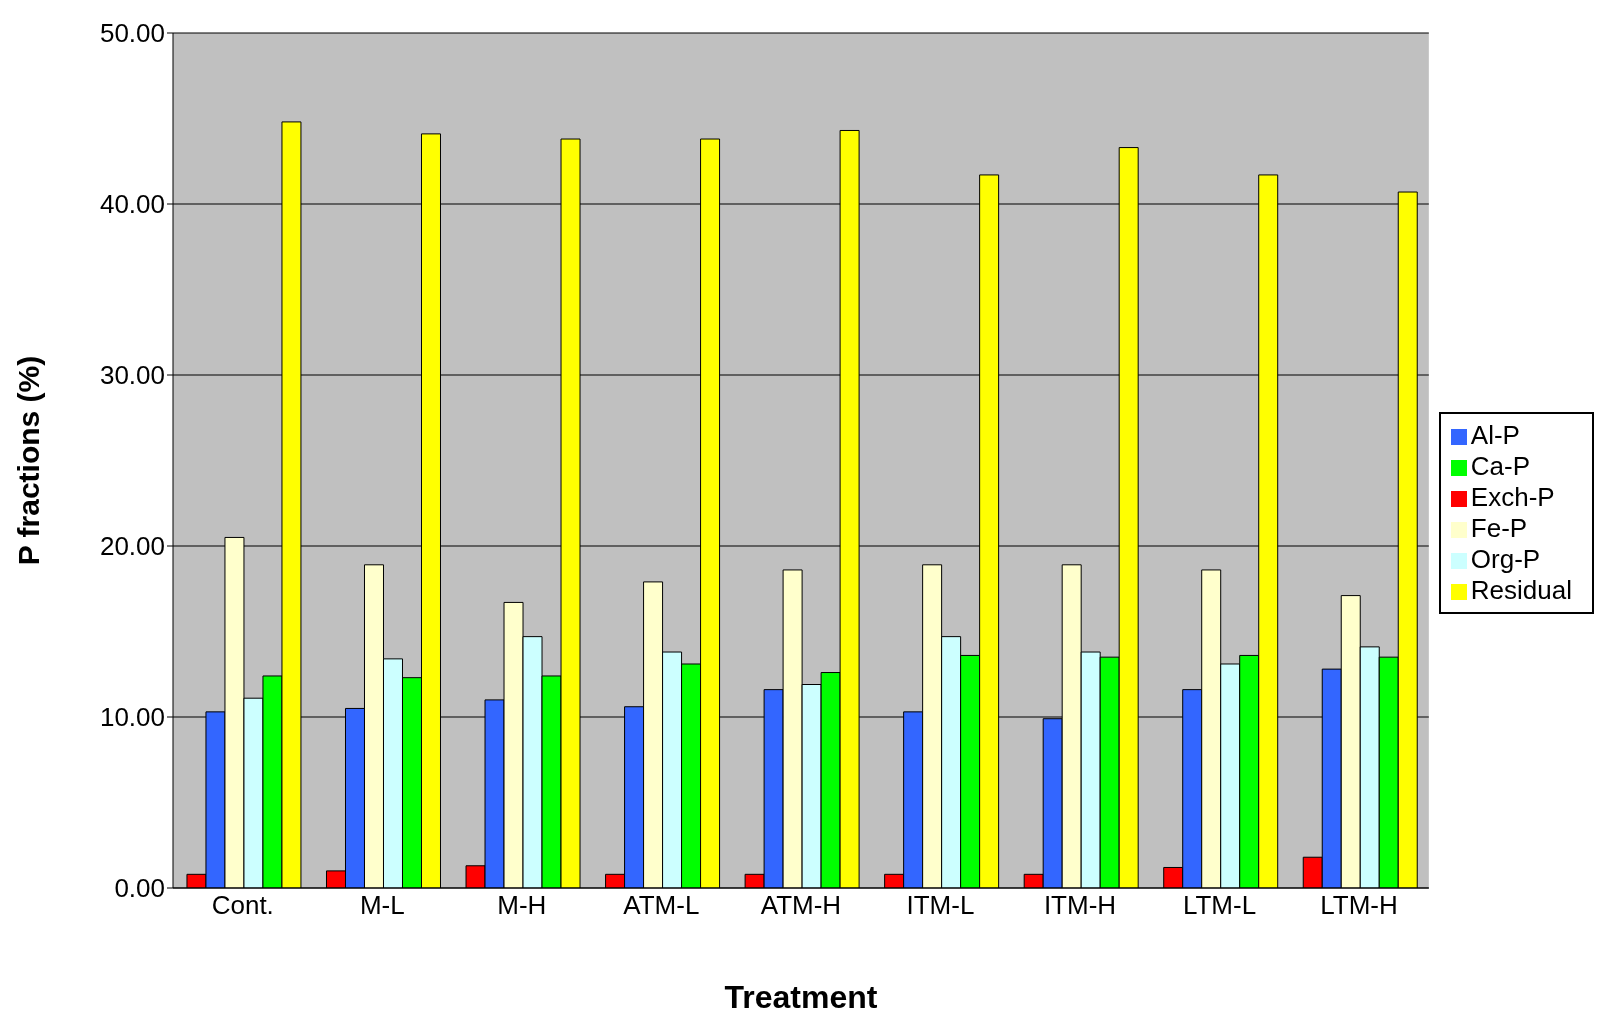 The width and height of the screenshot is (1602, 1026). I want to click on legend-label: Ca-P, so click(1500, 466).